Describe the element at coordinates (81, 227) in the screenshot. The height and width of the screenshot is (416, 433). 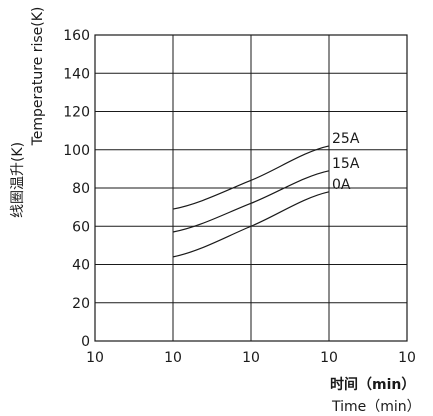
I see `y-tick-label: 60` at that location.